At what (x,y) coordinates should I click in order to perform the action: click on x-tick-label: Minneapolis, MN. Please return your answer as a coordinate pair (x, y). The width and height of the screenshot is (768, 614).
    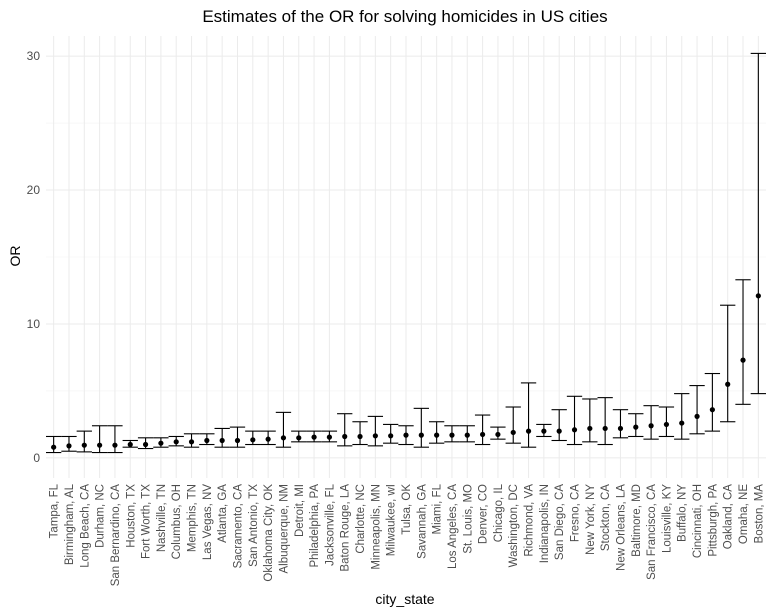
    Looking at the image, I should click on (376, 527).